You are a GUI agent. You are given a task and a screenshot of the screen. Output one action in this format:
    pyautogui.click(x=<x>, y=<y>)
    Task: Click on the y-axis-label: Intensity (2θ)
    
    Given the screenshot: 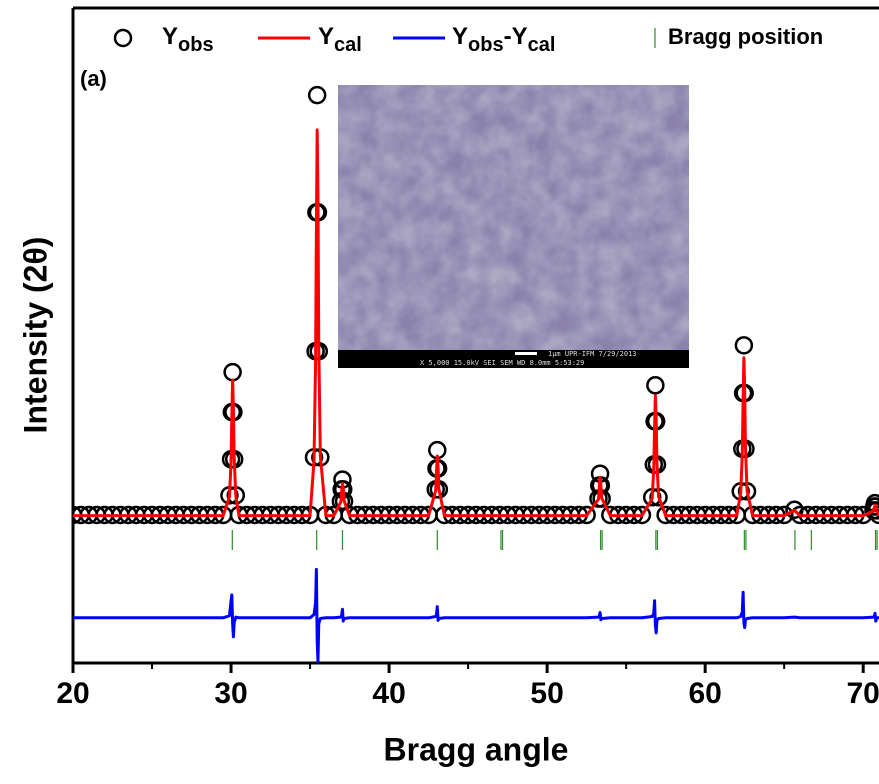 What is the action you would take?
    pyautogui.click(x=35, y=335)
    